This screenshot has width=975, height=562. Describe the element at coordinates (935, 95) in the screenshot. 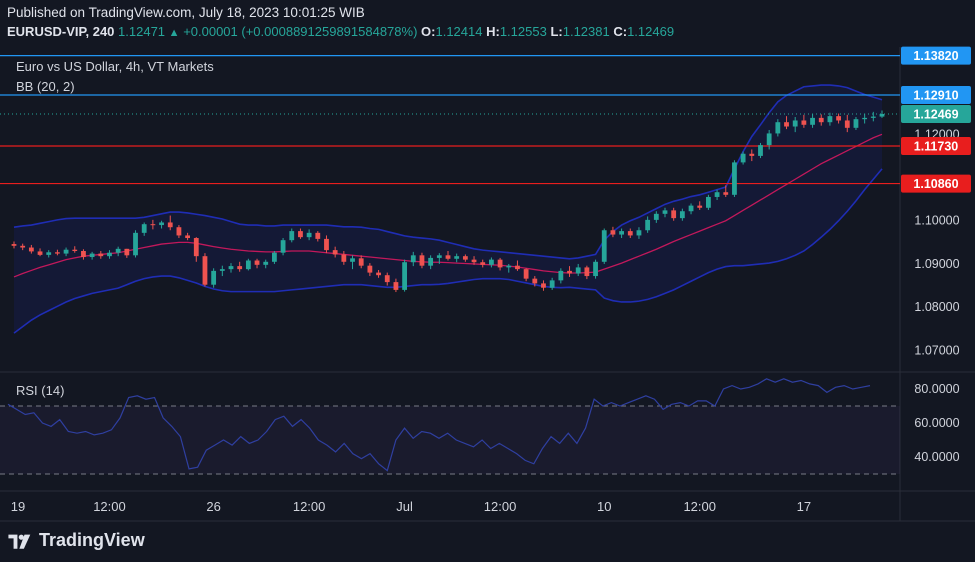

I see `level-tag-label: 1.12910` at that location.